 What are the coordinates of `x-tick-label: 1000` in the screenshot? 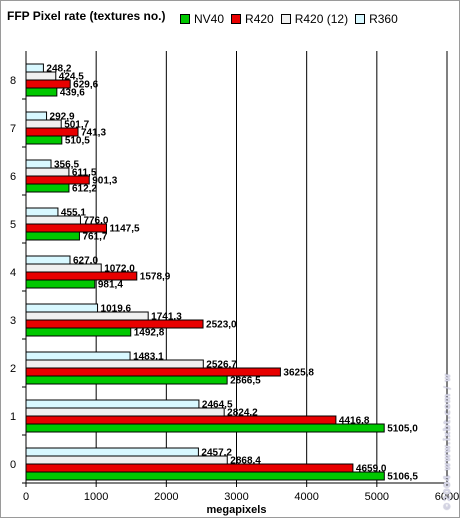 It's located at (96, 497).